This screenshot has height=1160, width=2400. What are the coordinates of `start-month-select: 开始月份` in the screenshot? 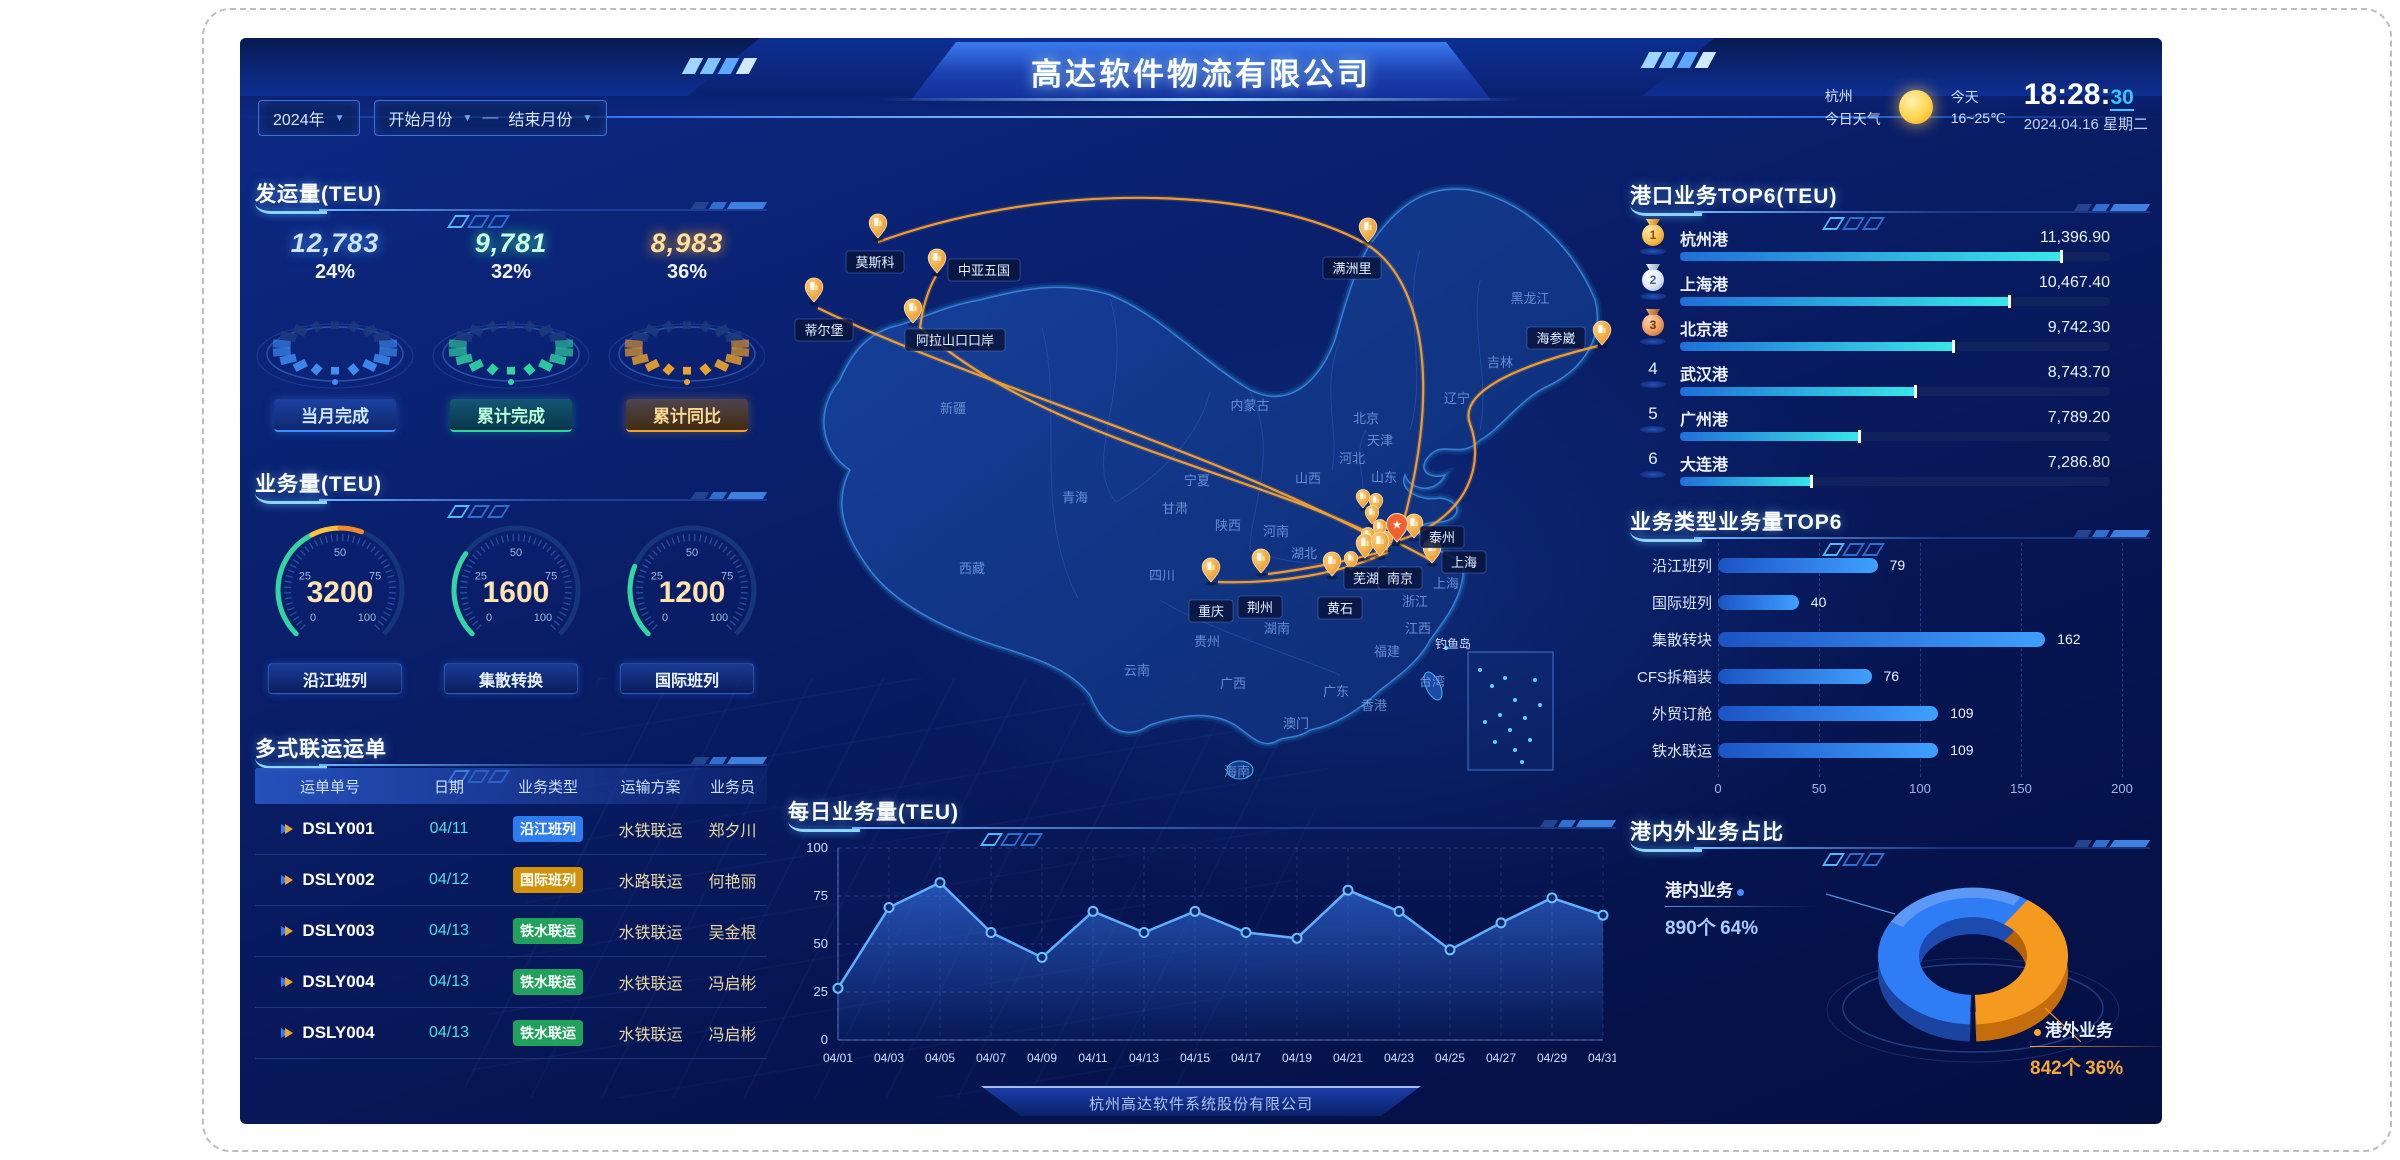 It's located at (420, 120).